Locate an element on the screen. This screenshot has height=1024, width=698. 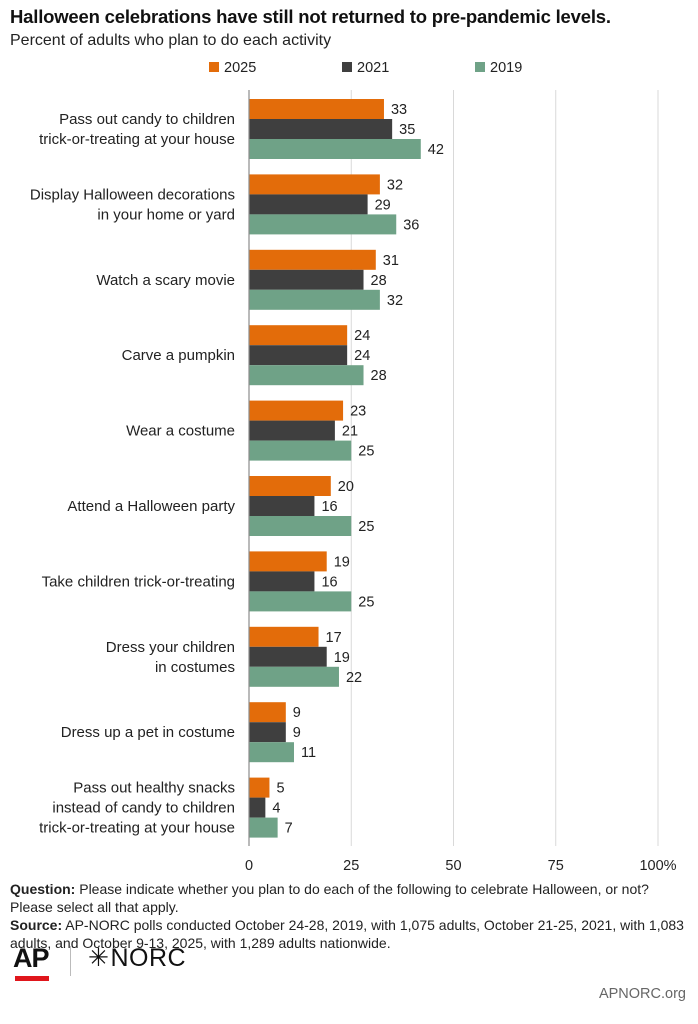
footer-url: APNORC.org is located at coordinates (642, 994).